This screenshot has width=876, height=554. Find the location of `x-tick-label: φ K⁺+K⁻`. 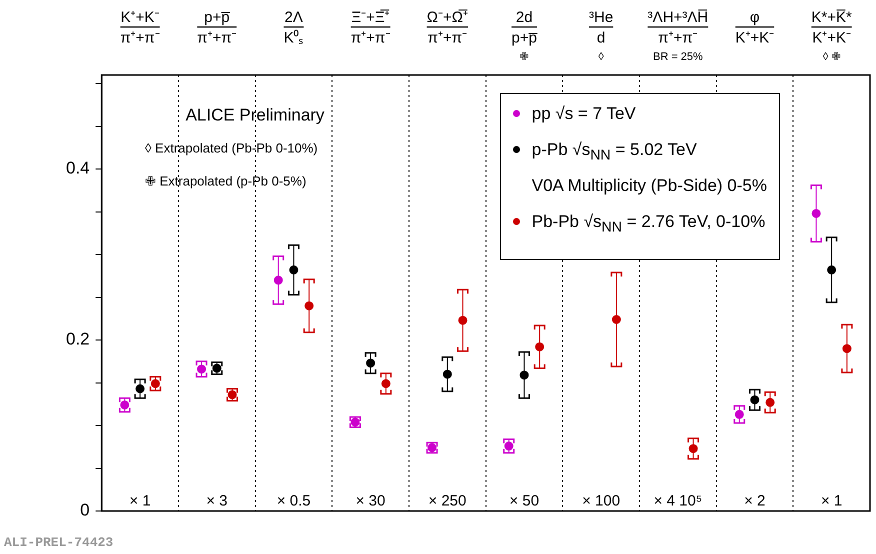

x-tick-label: φ K⁺+K⁻ is located at coordinates (754, 28).